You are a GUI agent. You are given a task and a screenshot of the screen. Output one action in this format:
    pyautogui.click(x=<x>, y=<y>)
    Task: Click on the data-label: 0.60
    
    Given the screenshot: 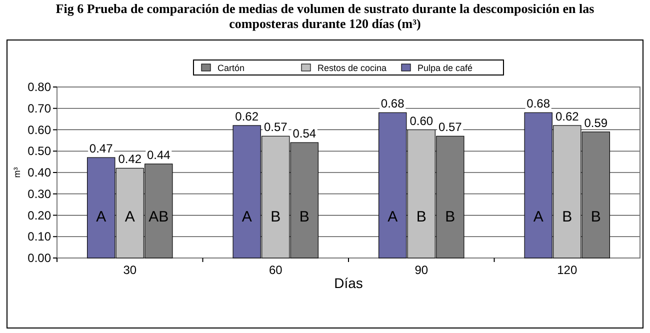 What is the action you would take?
    pyautogui.click(x=422, y=121)
    